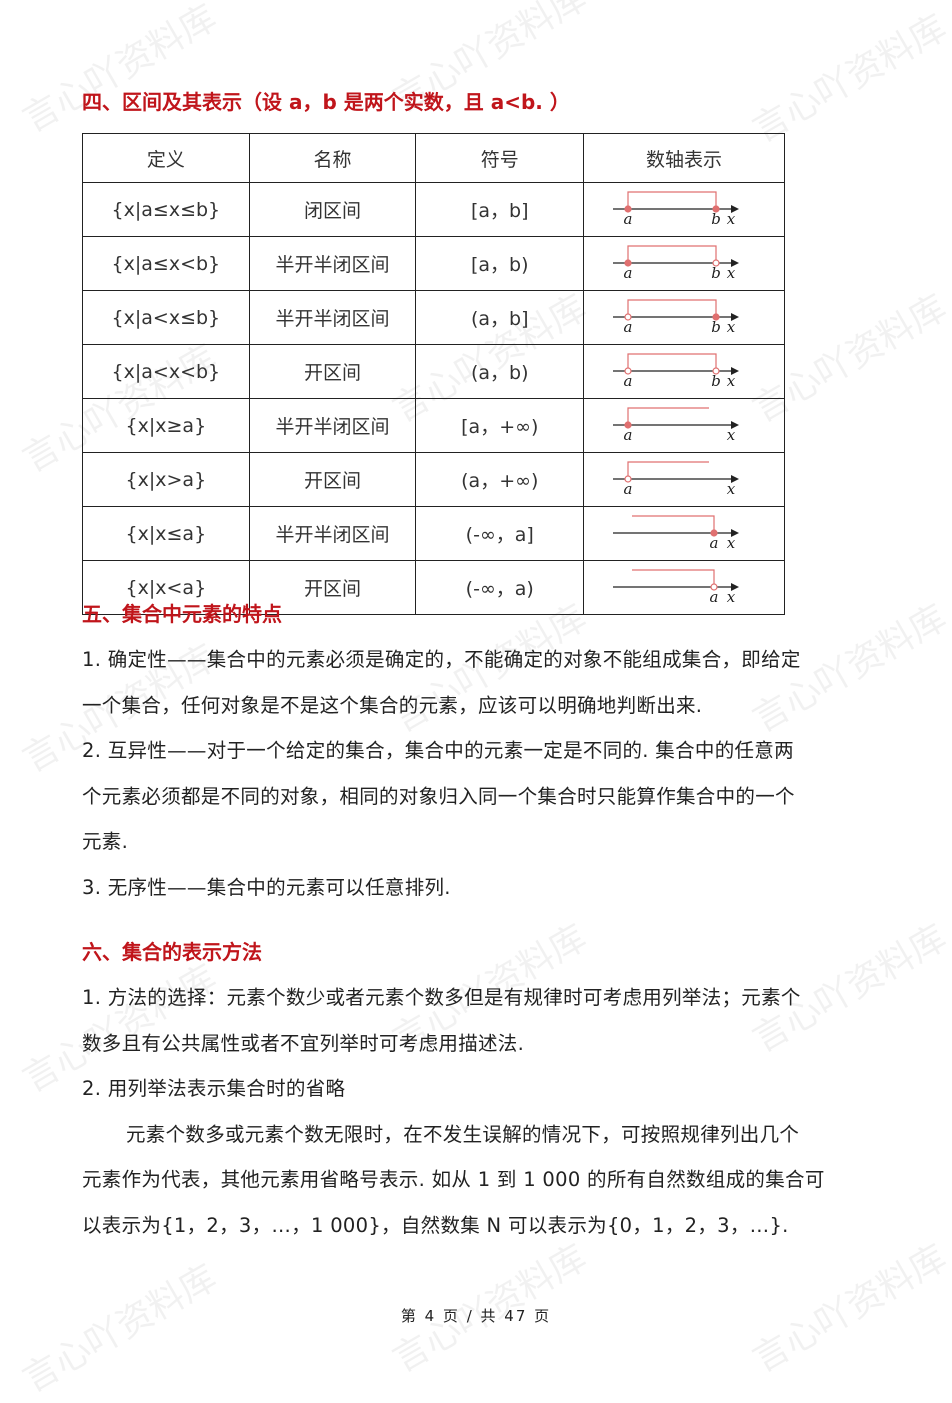 This screenshot has width=952, height=1403. Describe the element at coordinates (441, 997) in the screenshot. I see `s6-line: 1. 方法的选择：元素个数少或者元素个数多但是有规律时可考虑用列举法；元素个` at that location.